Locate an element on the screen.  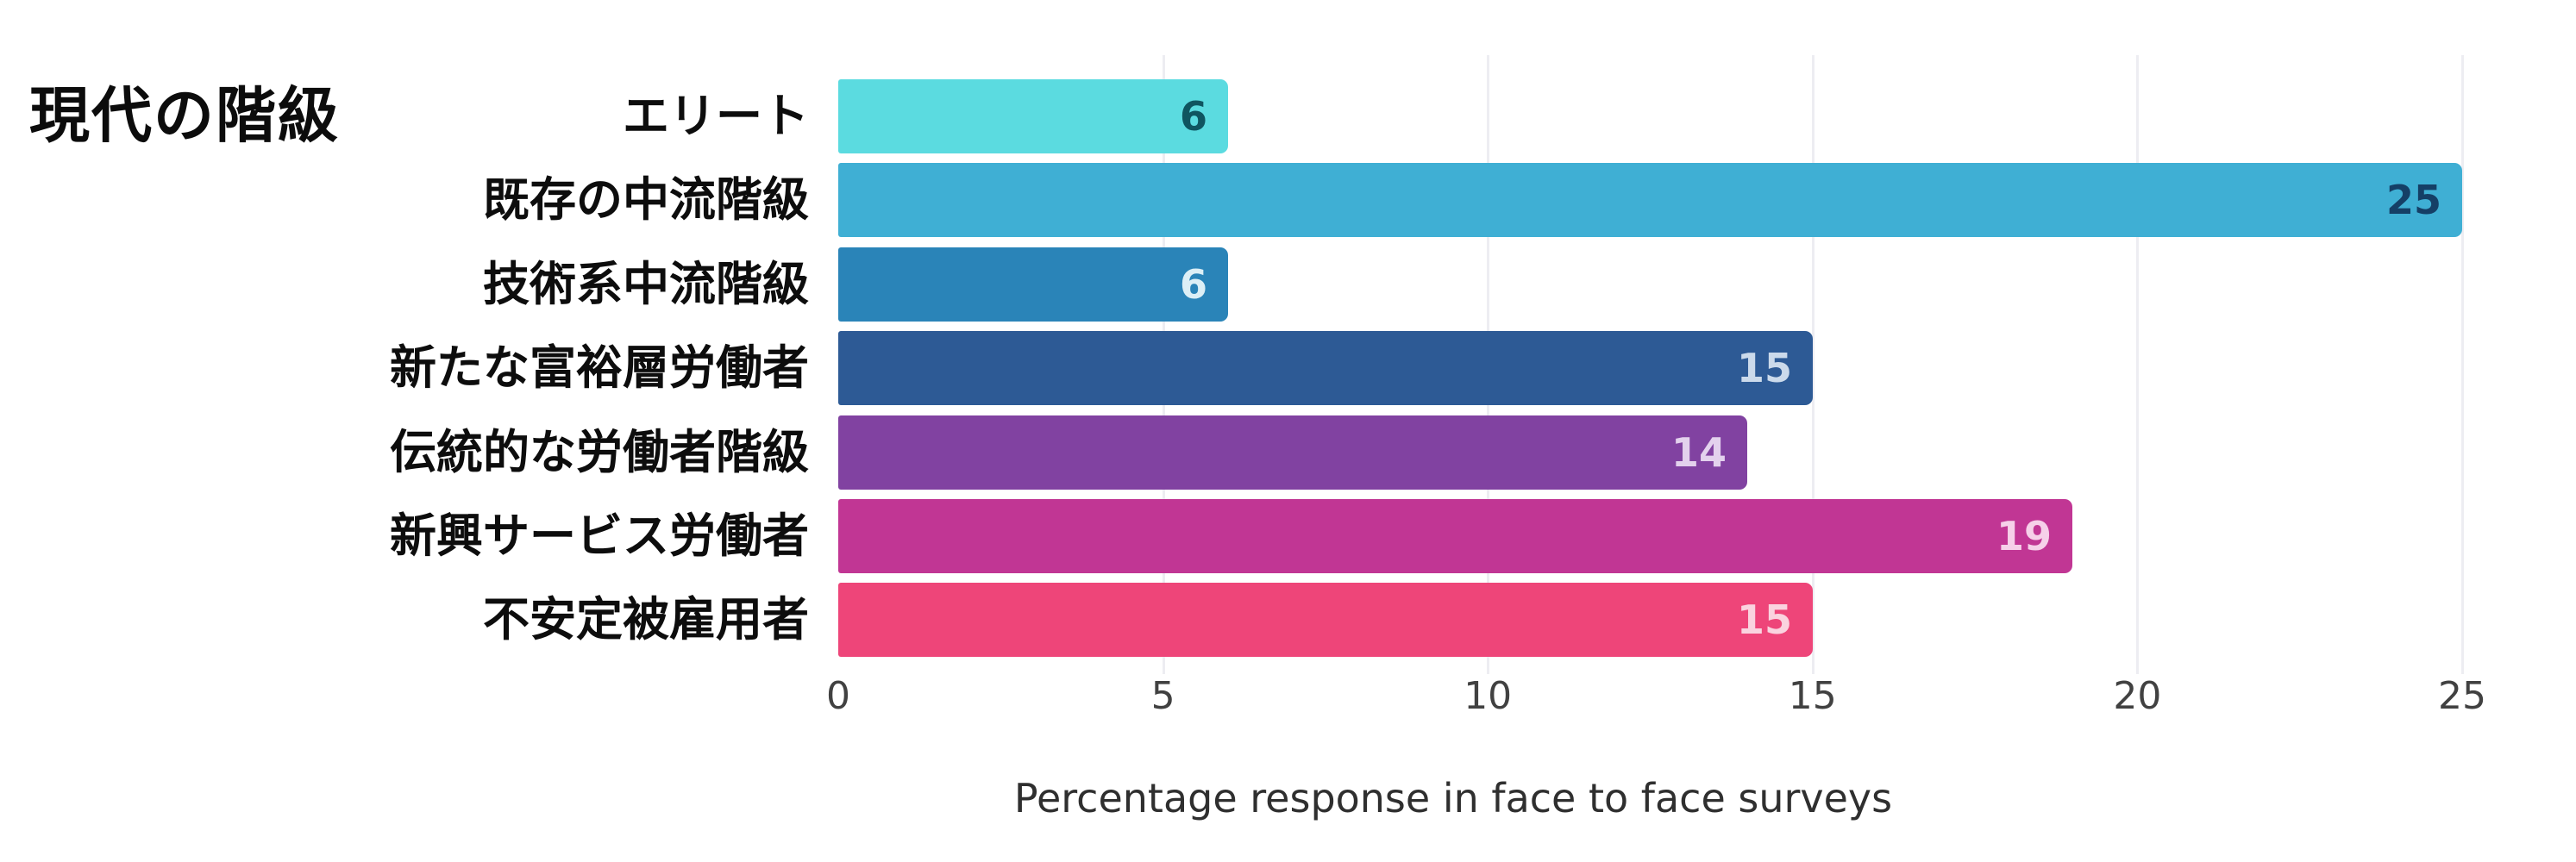
category-label: 新興サービス労働者 is located at coordinates (599, 536).